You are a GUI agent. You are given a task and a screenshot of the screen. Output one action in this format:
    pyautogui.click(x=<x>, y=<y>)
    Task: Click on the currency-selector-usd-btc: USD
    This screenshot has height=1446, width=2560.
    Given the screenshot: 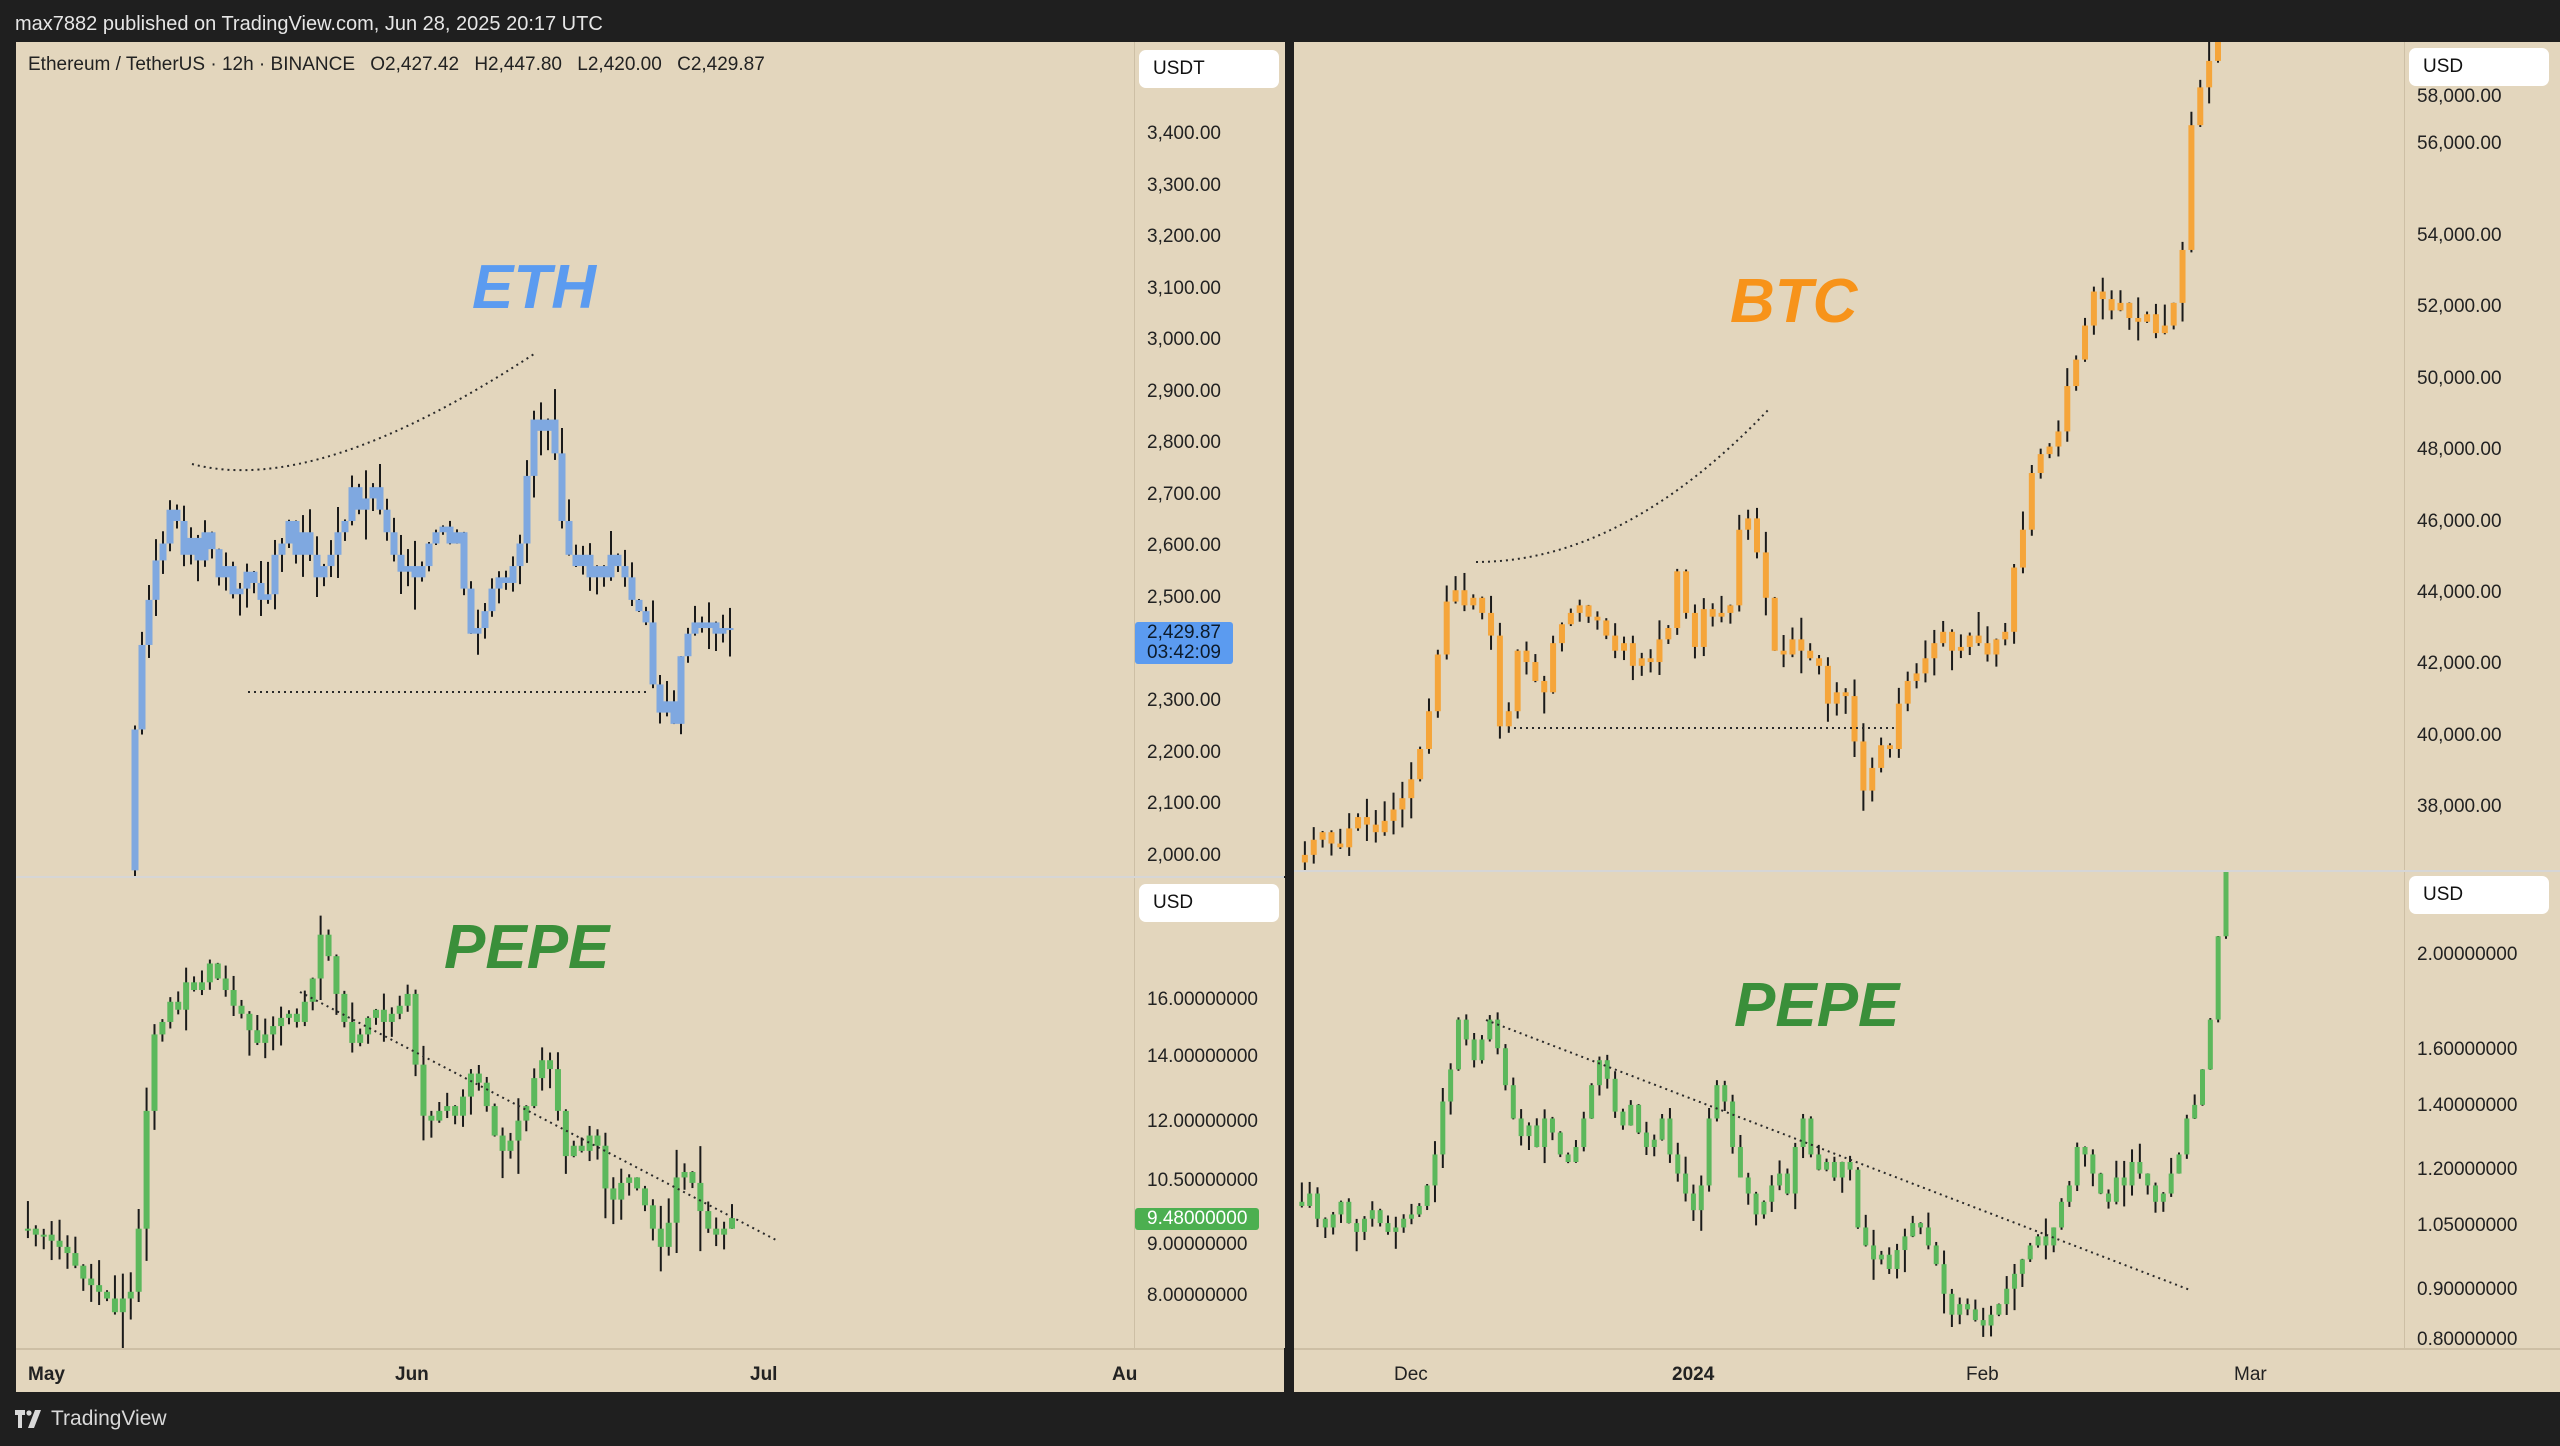 What is the action you would take?
    pyautogui.click(x=2479, y=67)
    